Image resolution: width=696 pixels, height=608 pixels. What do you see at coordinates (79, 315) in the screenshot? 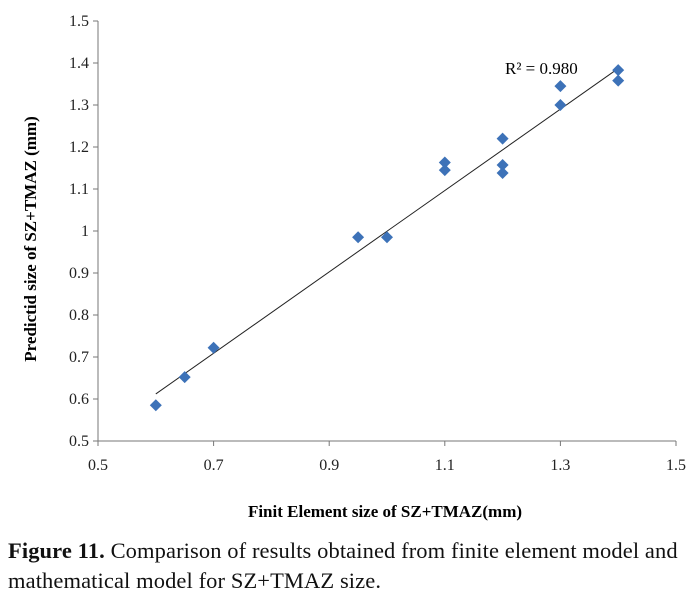
I see `y-tick-label: 0.8` at bounding box center [79, 315].